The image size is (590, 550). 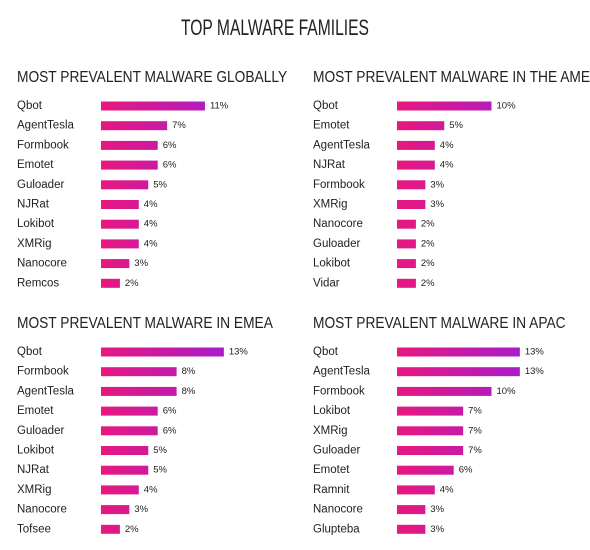 What do you see at coordinates (451, 77) in the screenshot?
I see `panel-title: MOST PREVALENT MALWARE IN THE AMERICAS` at bounding box center [451, 77].